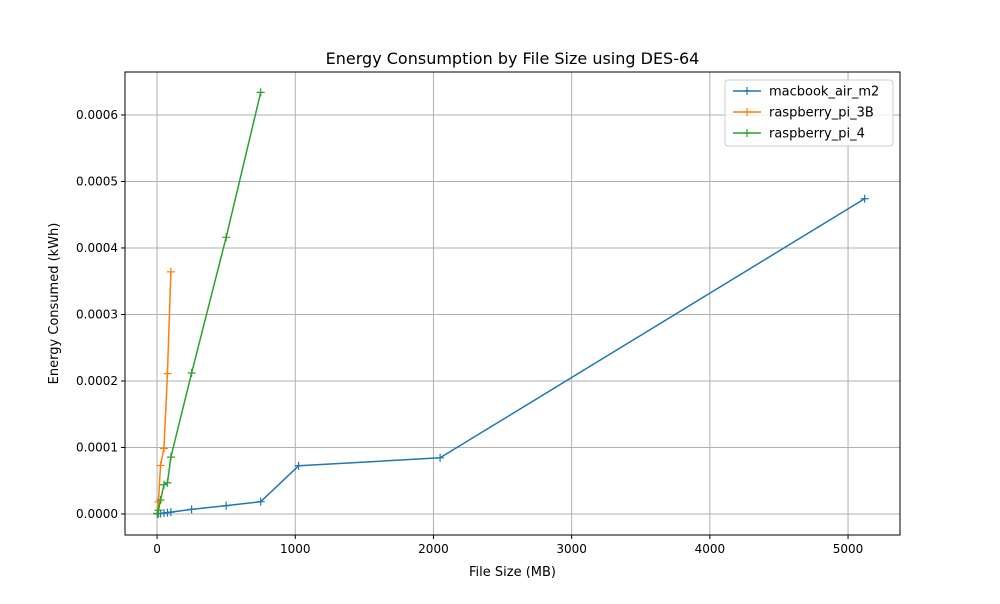 The width and height of the screenshot is (1000, 604). I want to click on x-tick-label: 3000, so click(571, 549).